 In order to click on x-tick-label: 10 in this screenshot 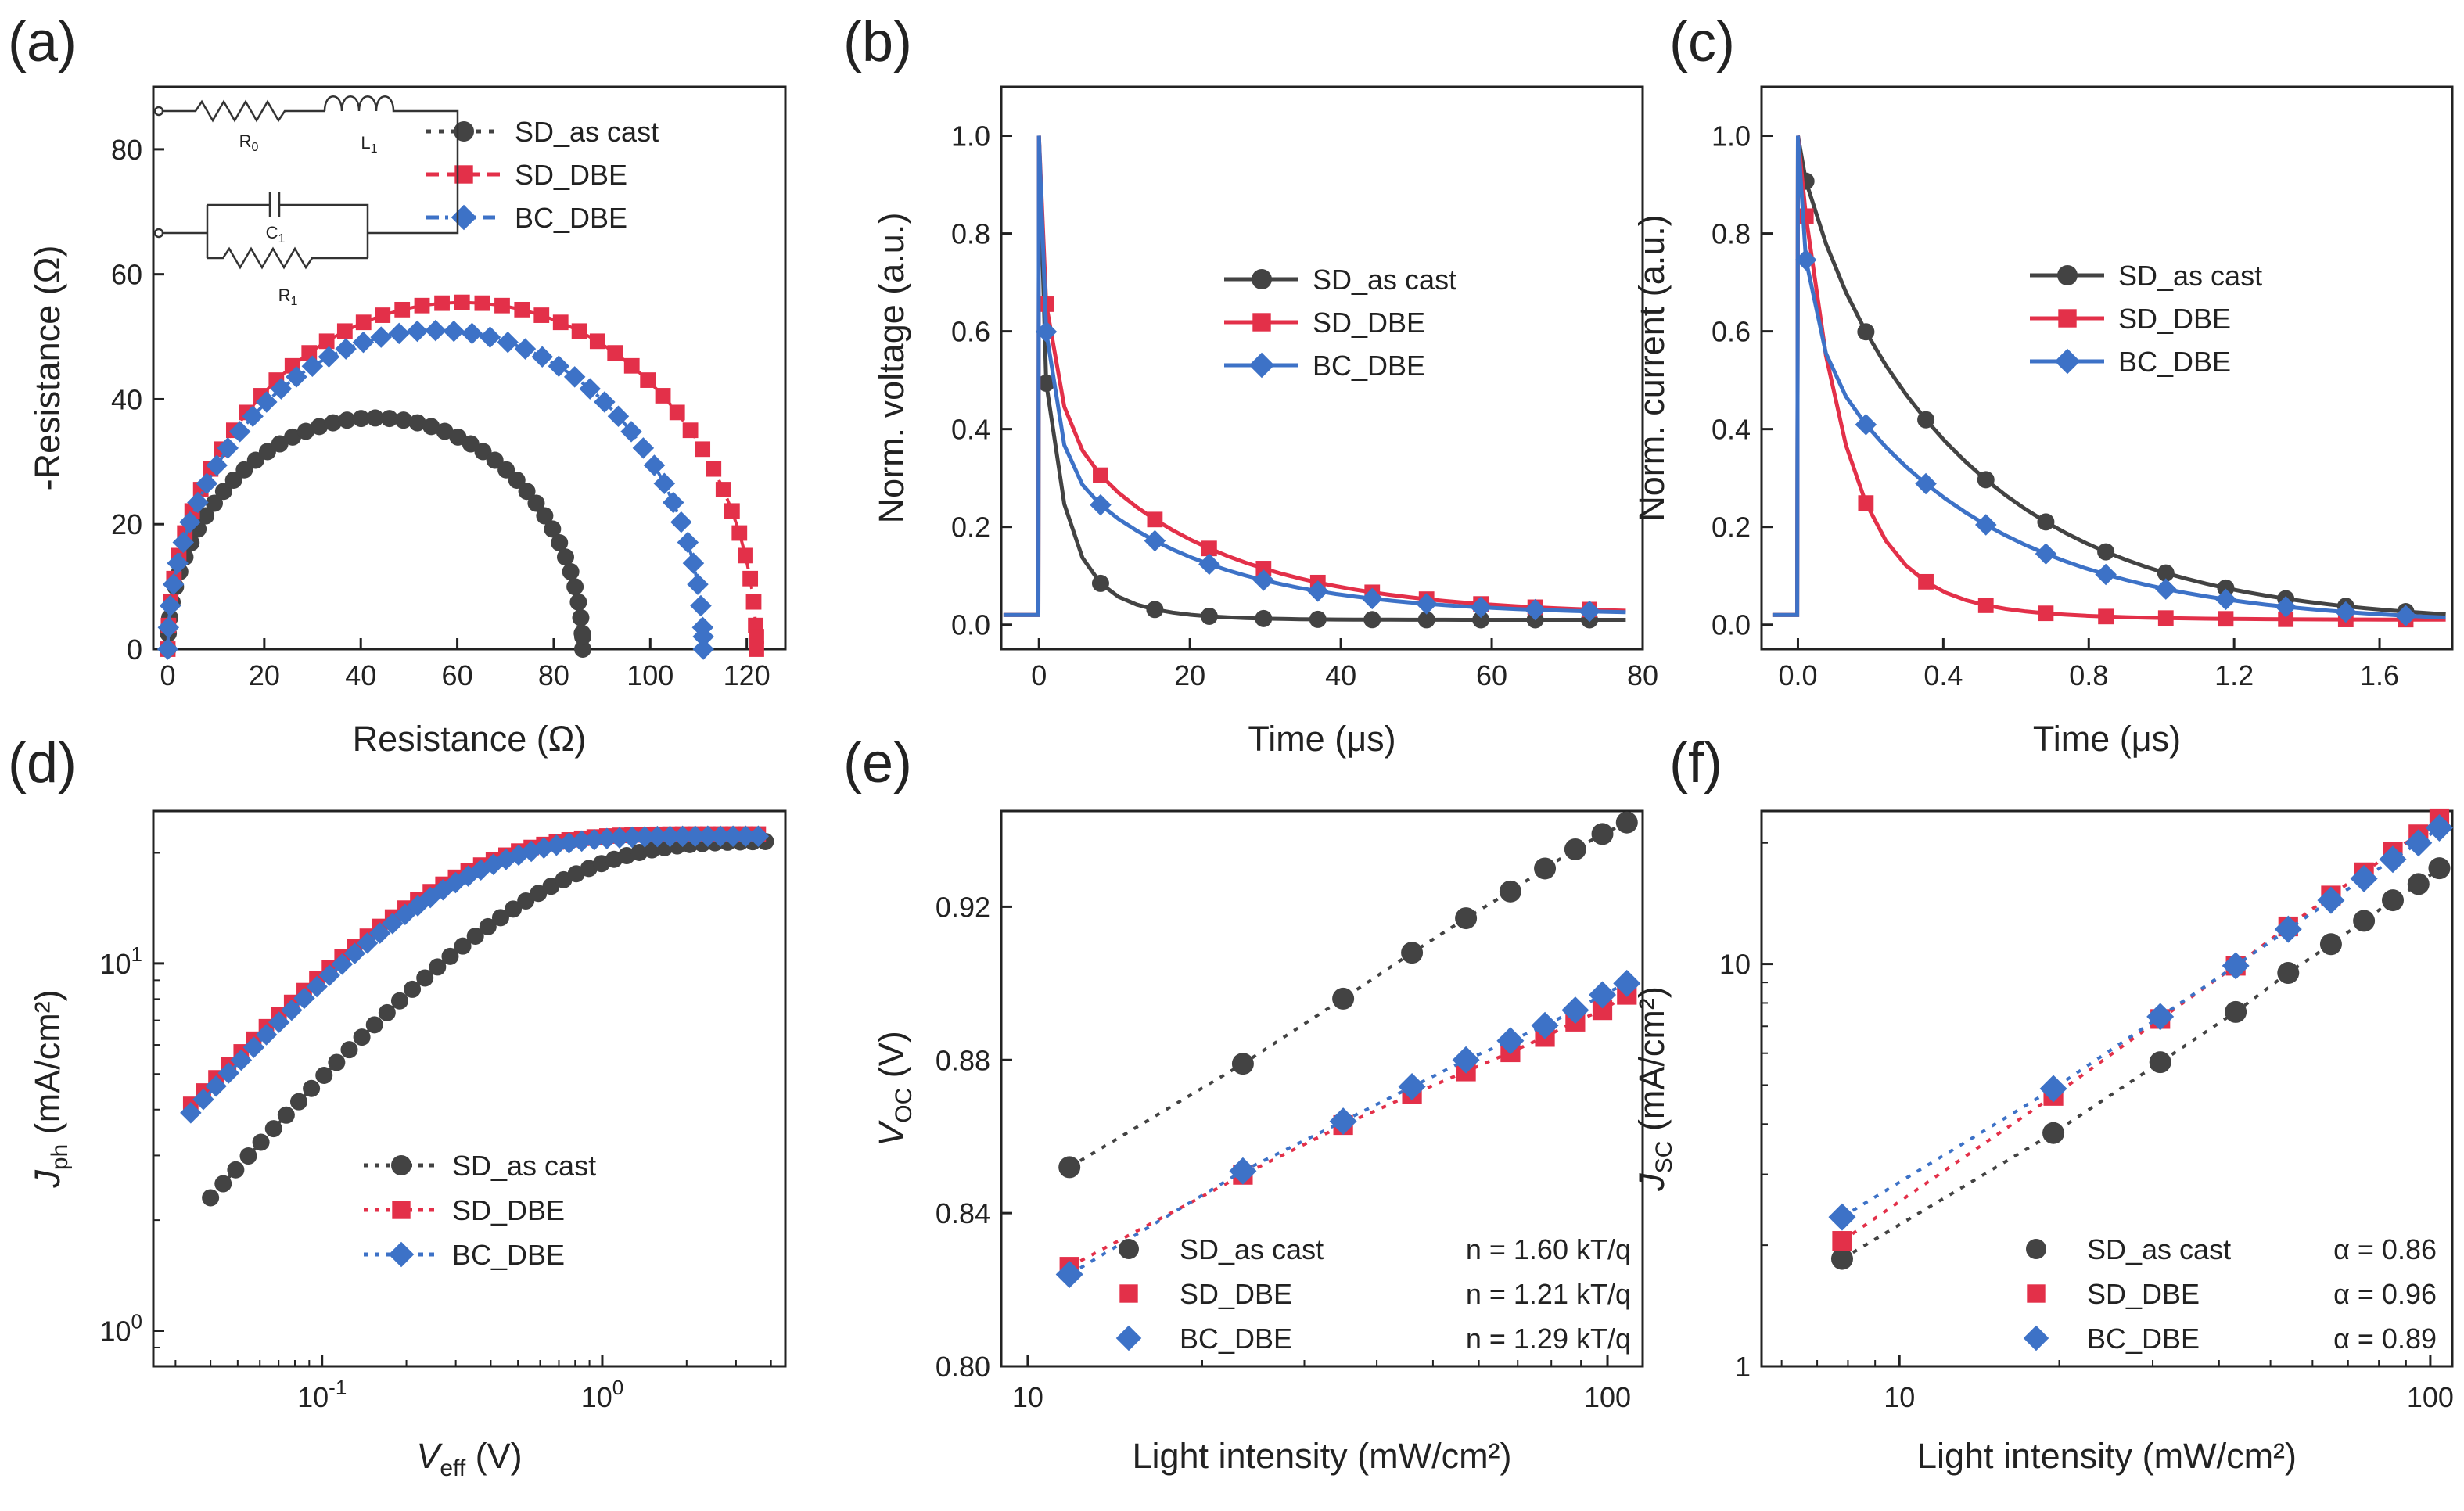, I will do `click(1899, 1397)`.